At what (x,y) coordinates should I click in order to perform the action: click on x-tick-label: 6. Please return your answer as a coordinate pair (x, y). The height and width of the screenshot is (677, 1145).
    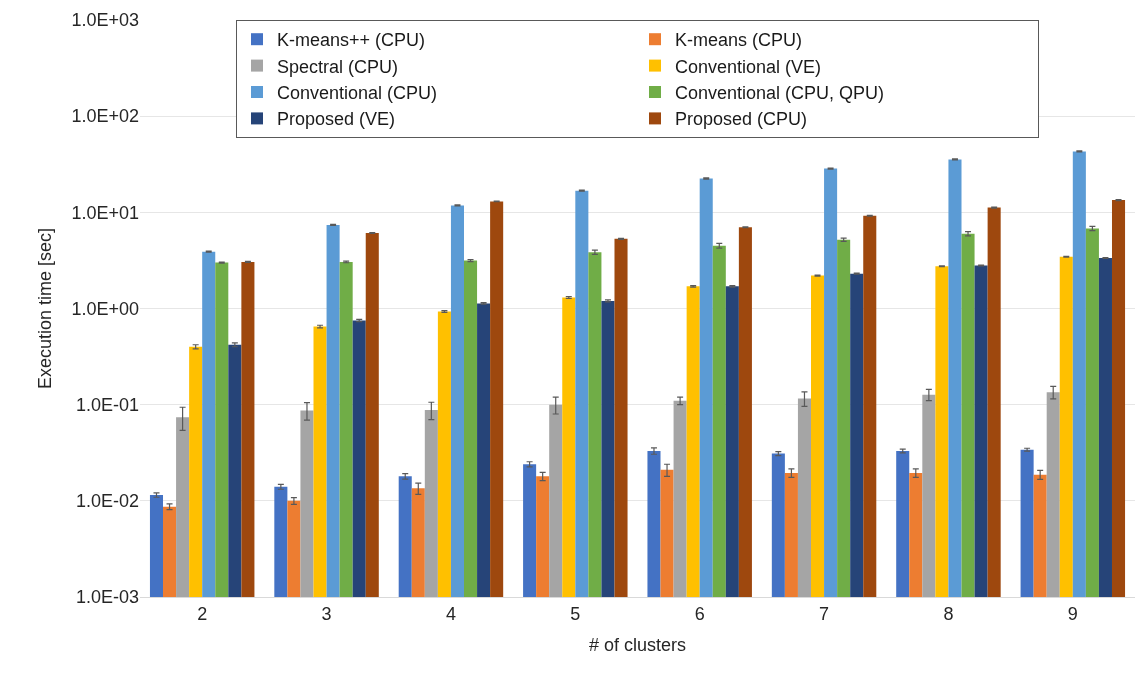
    Looking at the image, I should click on (699, 613).